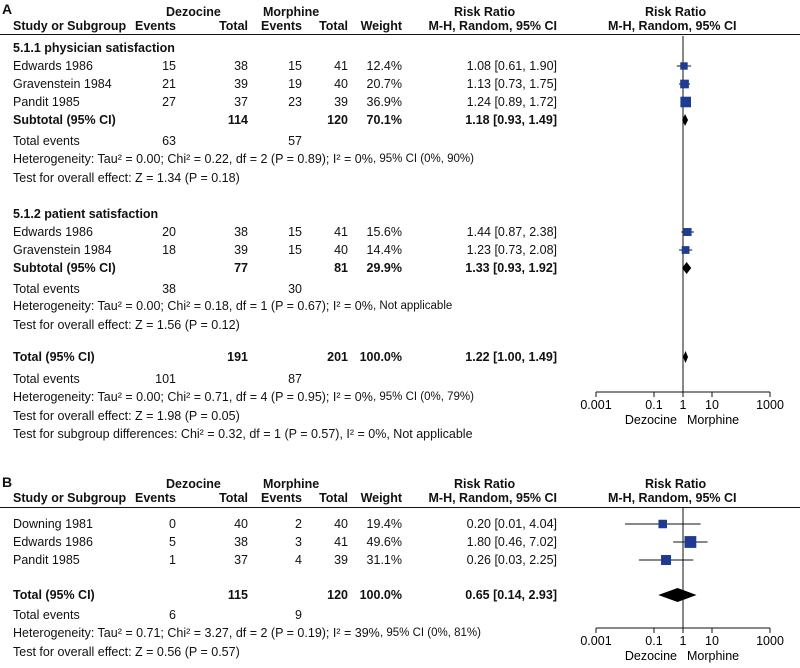 Image resolution: width=800 pixels, height=668 pixels. What do you see at coordinates (423, 397) in the screenshot?
I see `heterogeneity-ci: , 95% CI (0%, 79%)` at bounding box center [423, 397].